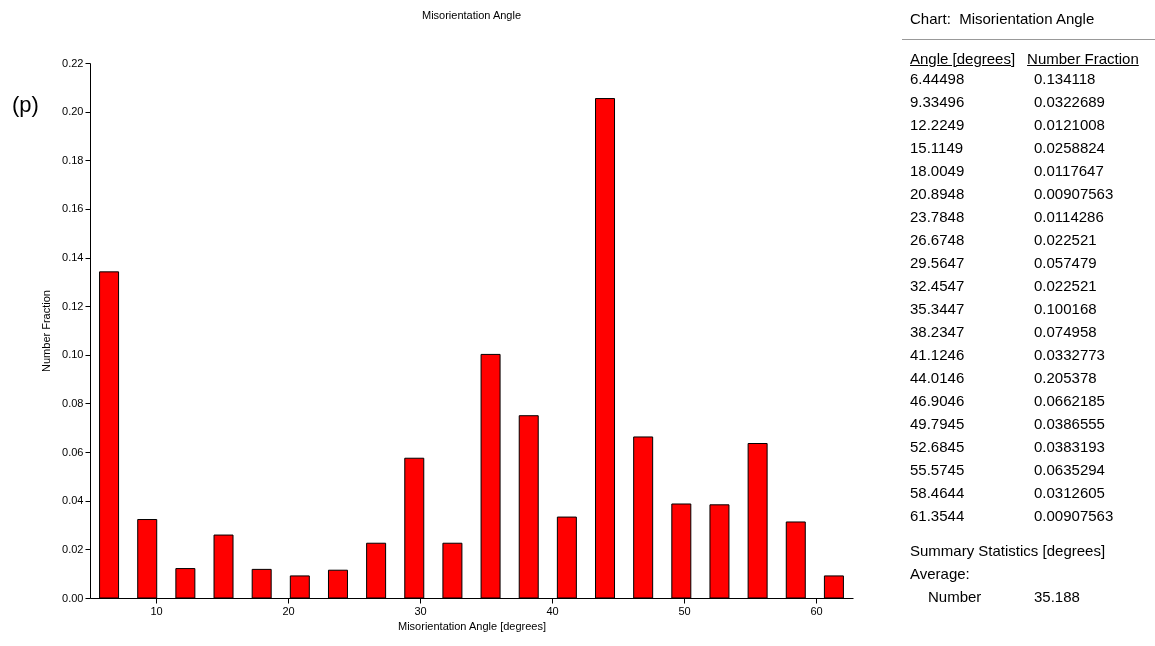 The width and height of the screenshot is (1155, 646). What do you see at coordinates (73, 354) in the screenshot?
I see `y-tick-label: 0.10` at bounding box center [73, 354].